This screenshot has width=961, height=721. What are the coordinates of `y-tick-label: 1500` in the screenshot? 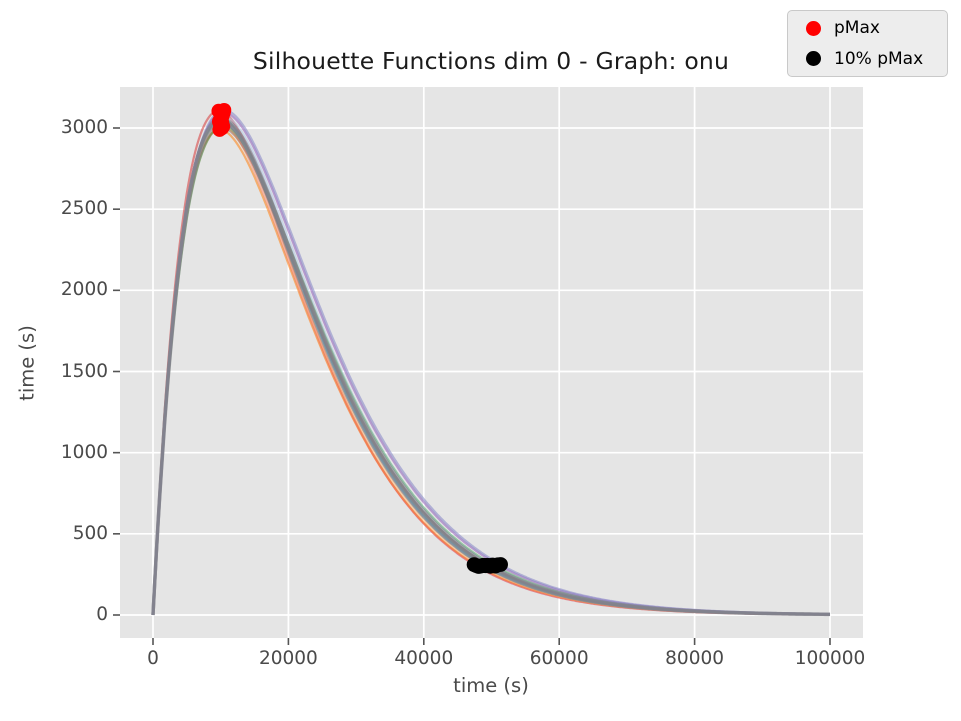 It's located at (84, 371).